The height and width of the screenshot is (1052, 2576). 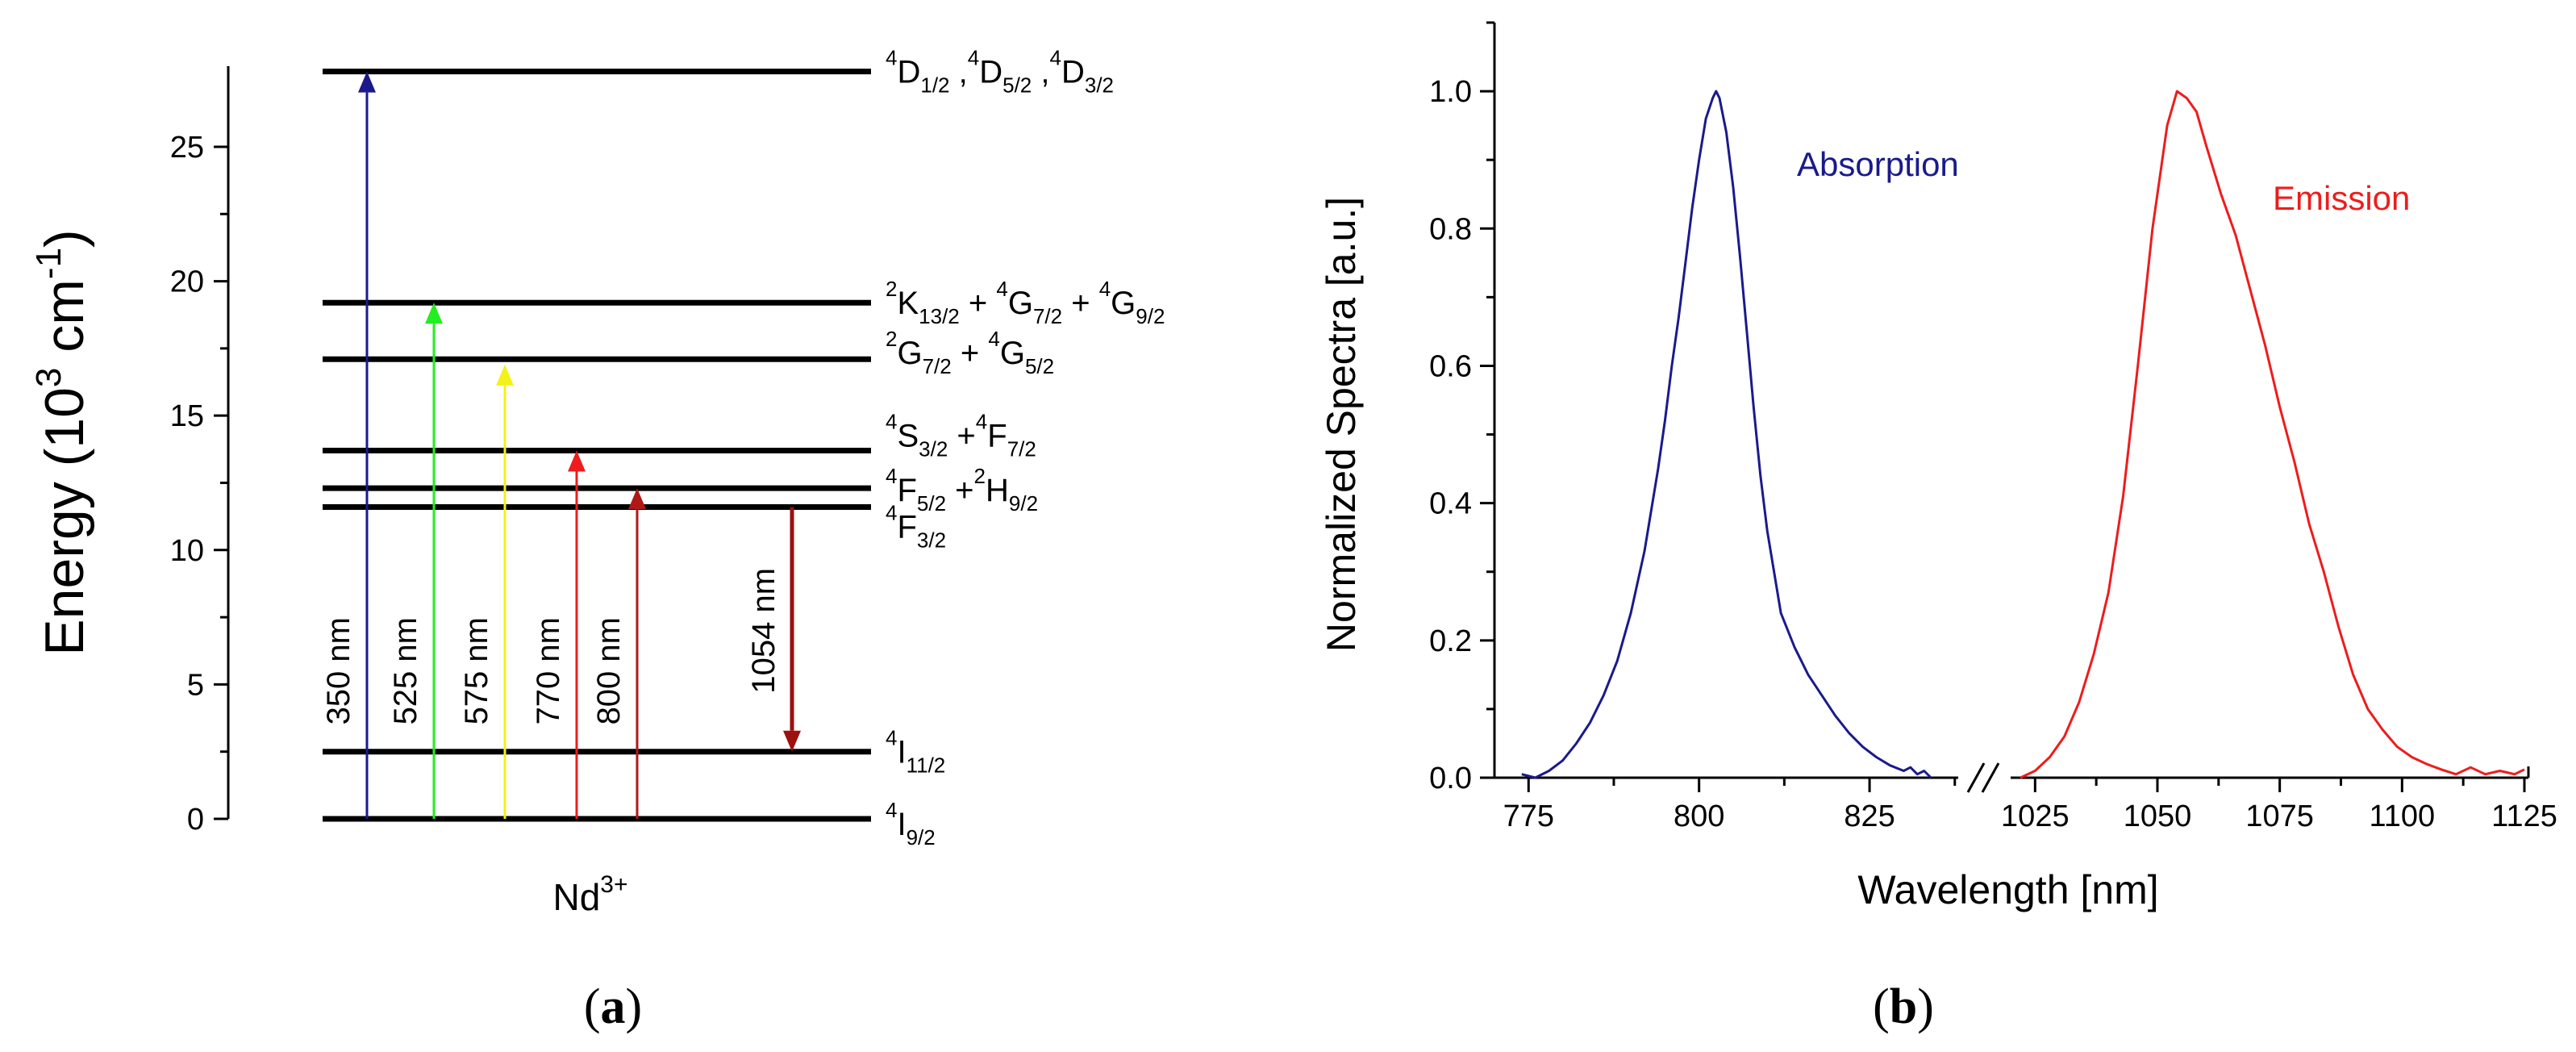 What do you see at coordinates (961, 435) in the screenshot?
I see `energy-level-label: 4S3/2 +4F7/2` at bounding box center [961, 435].